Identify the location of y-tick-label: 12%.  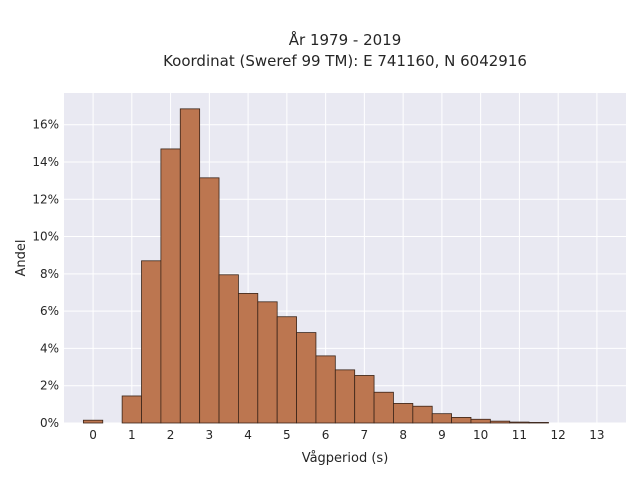
(45, 199).